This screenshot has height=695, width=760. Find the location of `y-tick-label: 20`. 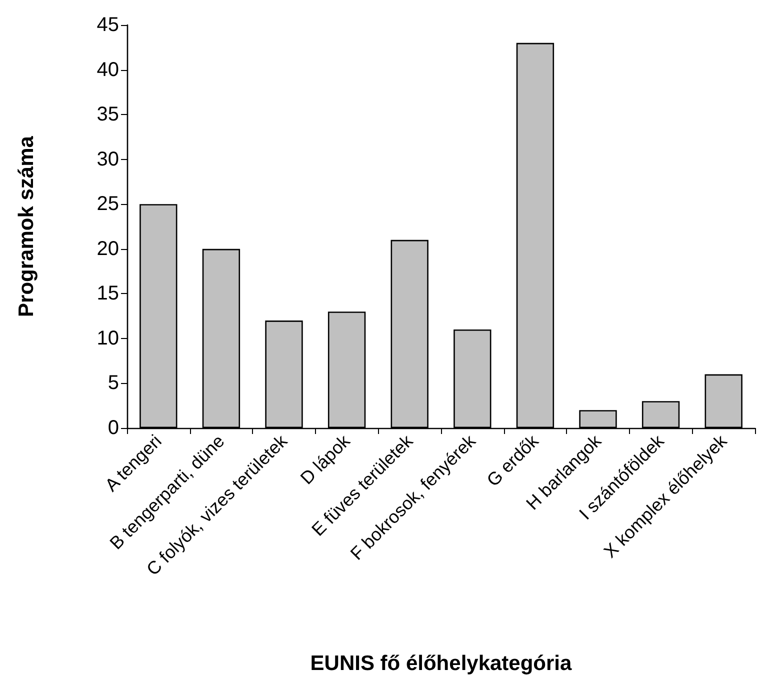

y-tick-label: 20 is located at coordinates (107, 249).